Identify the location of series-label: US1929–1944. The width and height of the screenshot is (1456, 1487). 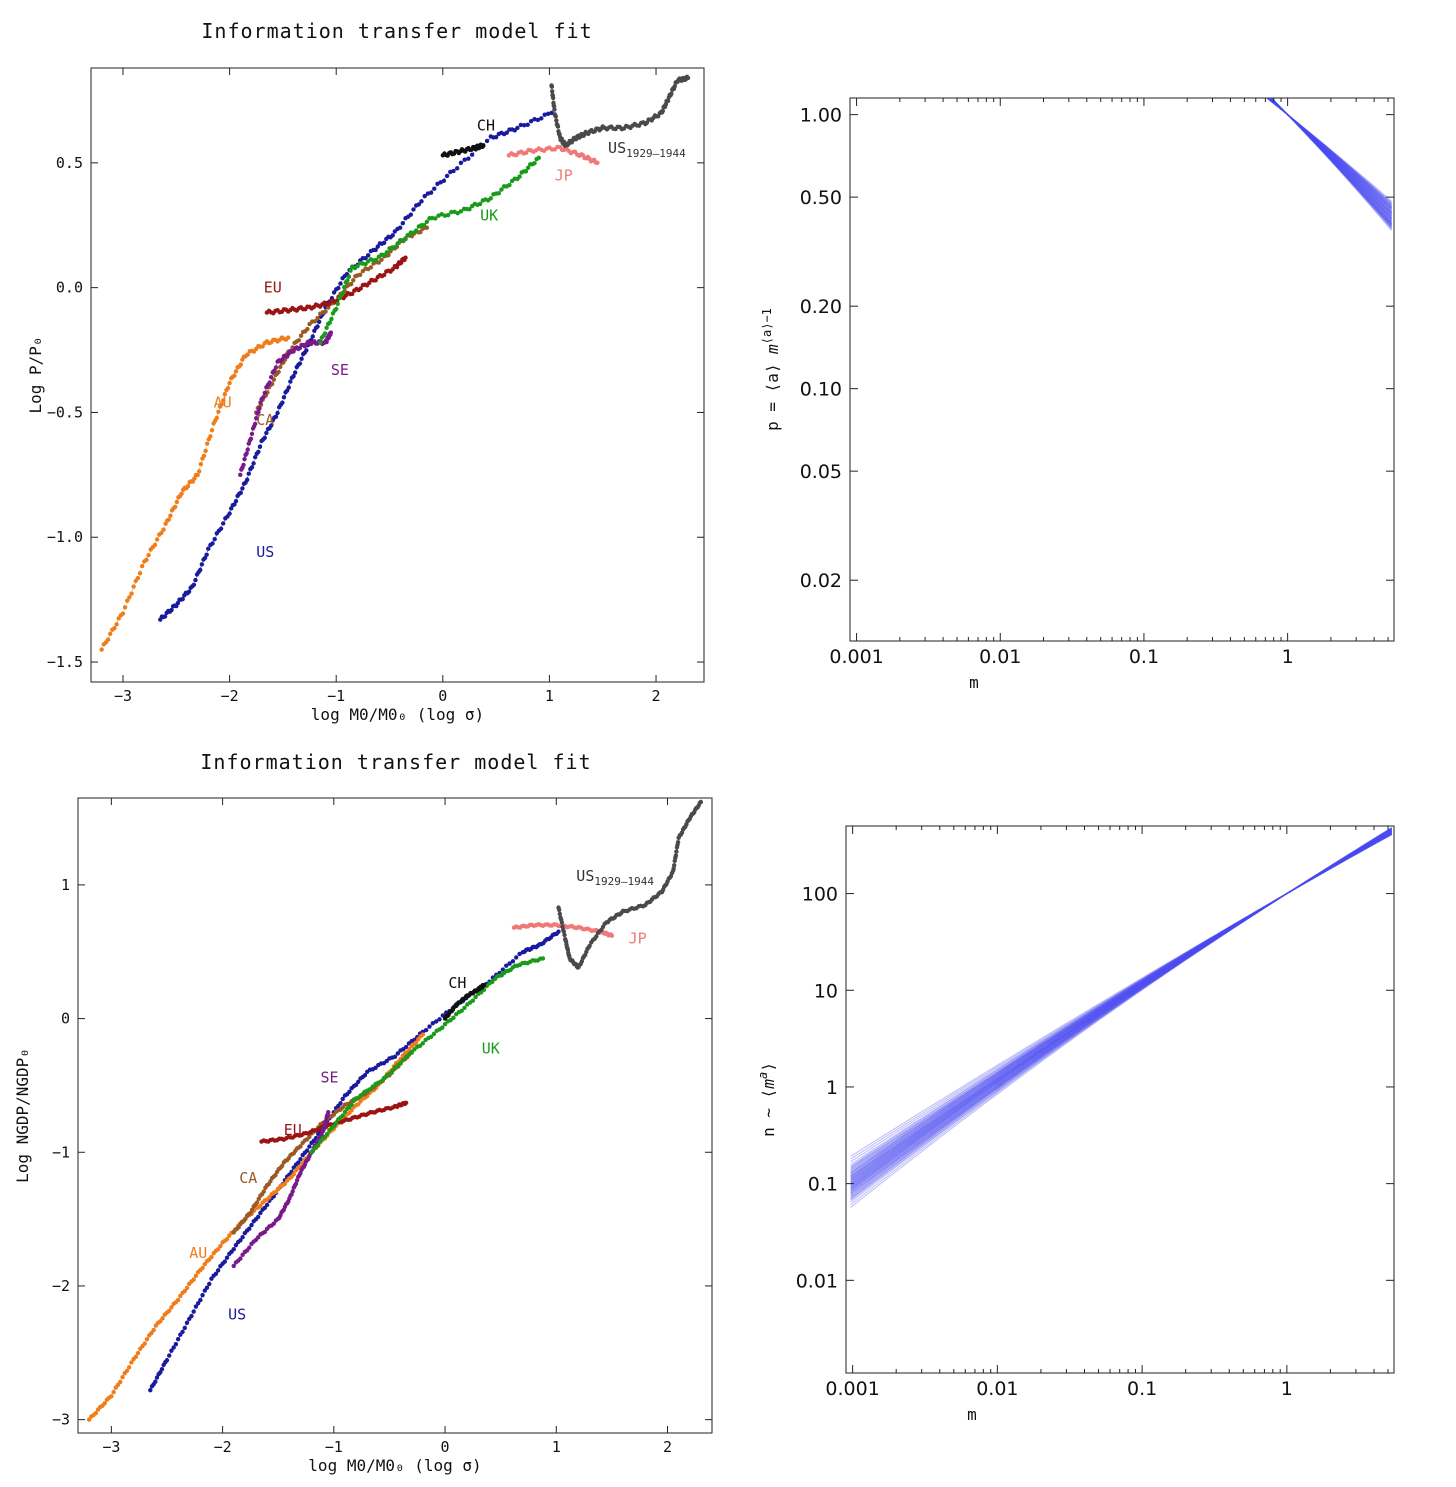
(615, 877).